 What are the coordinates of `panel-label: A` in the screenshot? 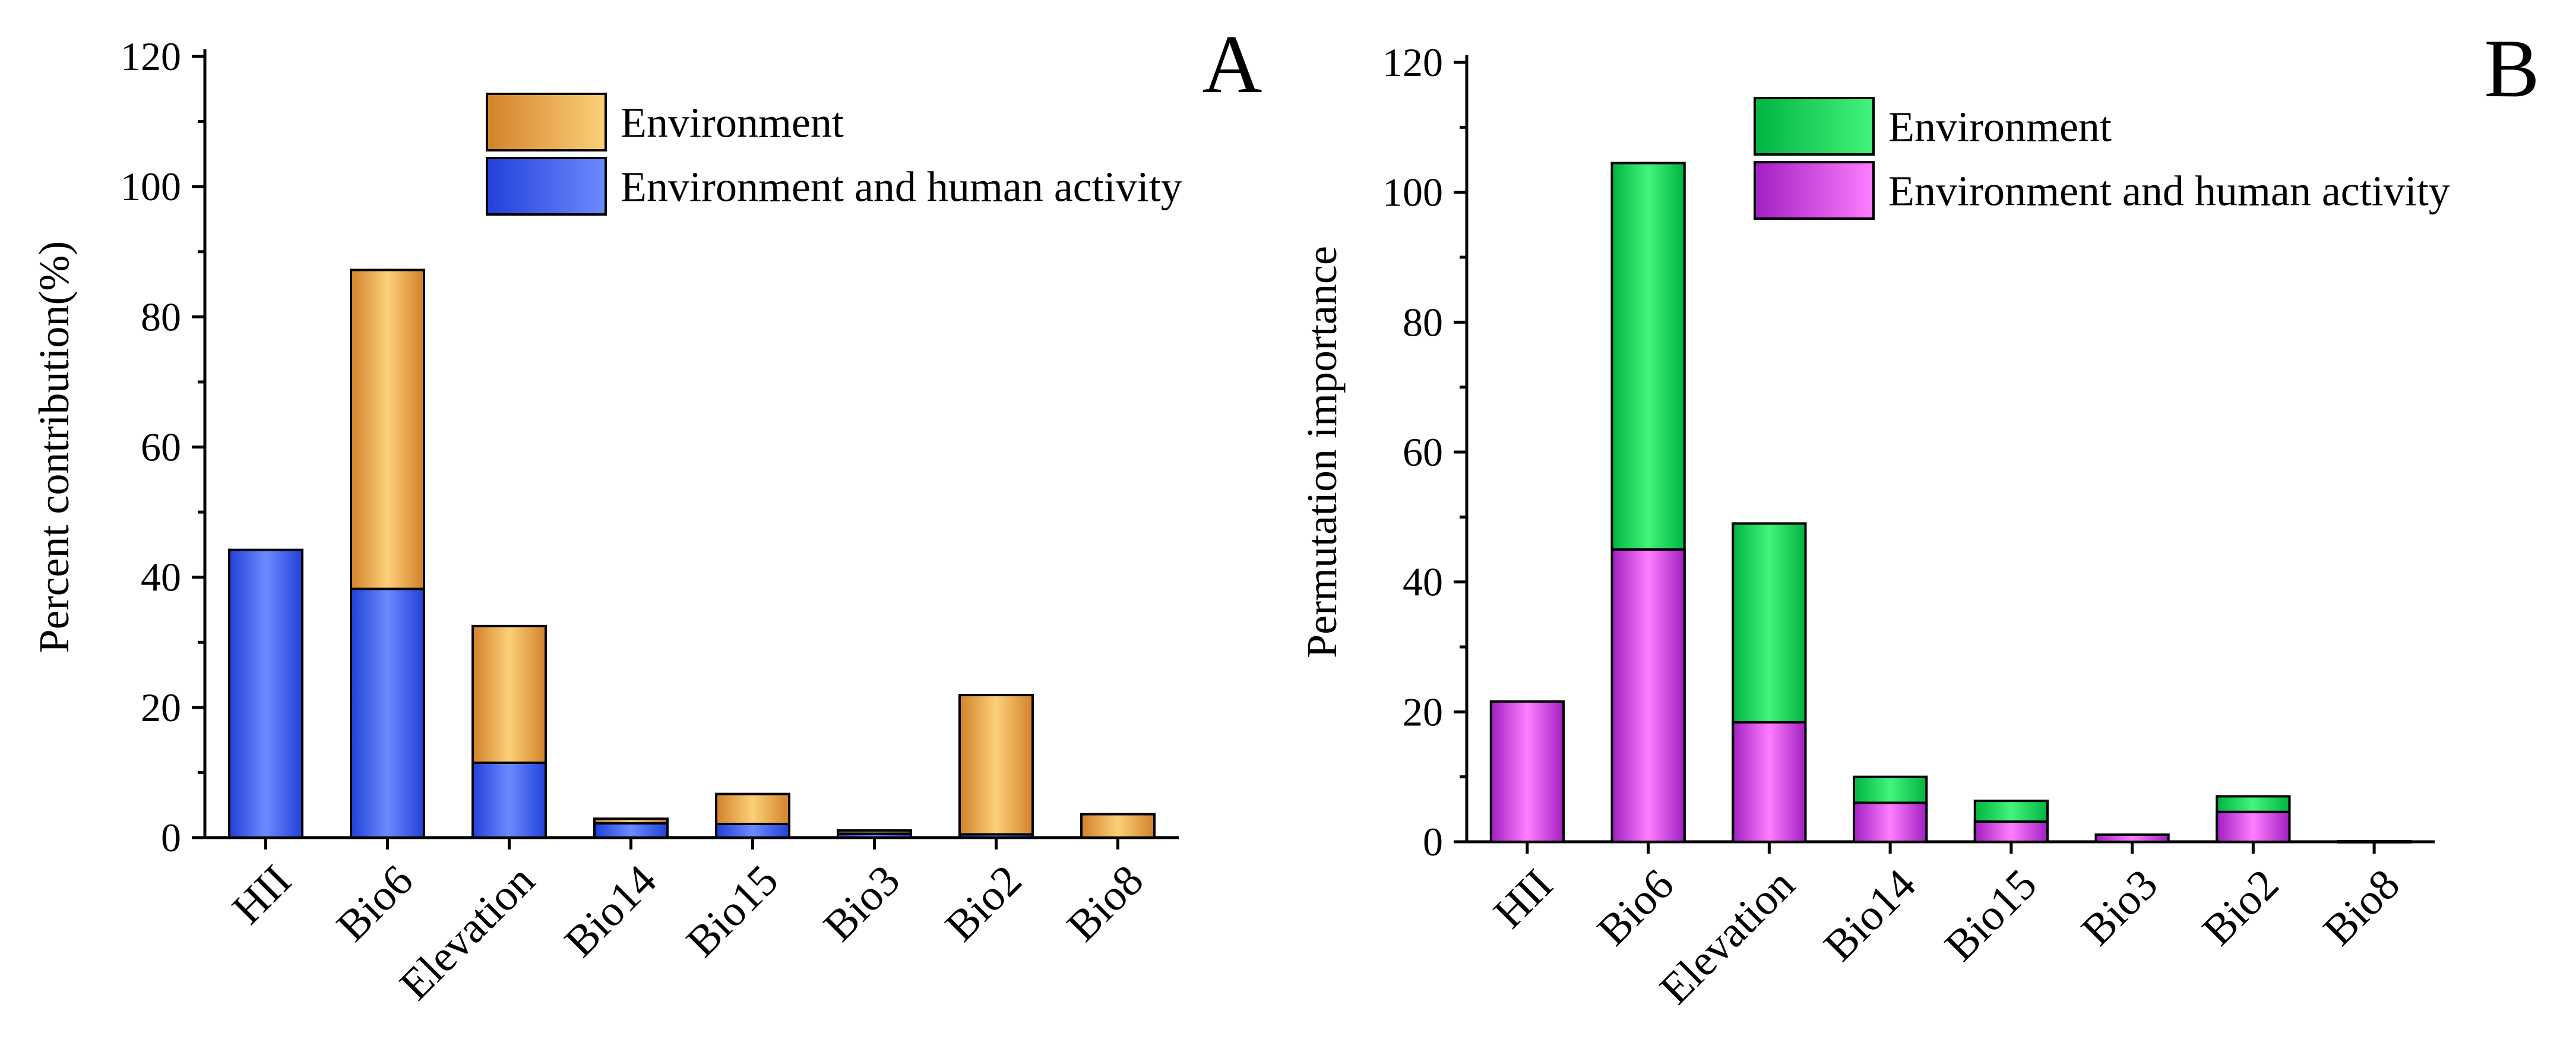 It's located at (1232, 64).